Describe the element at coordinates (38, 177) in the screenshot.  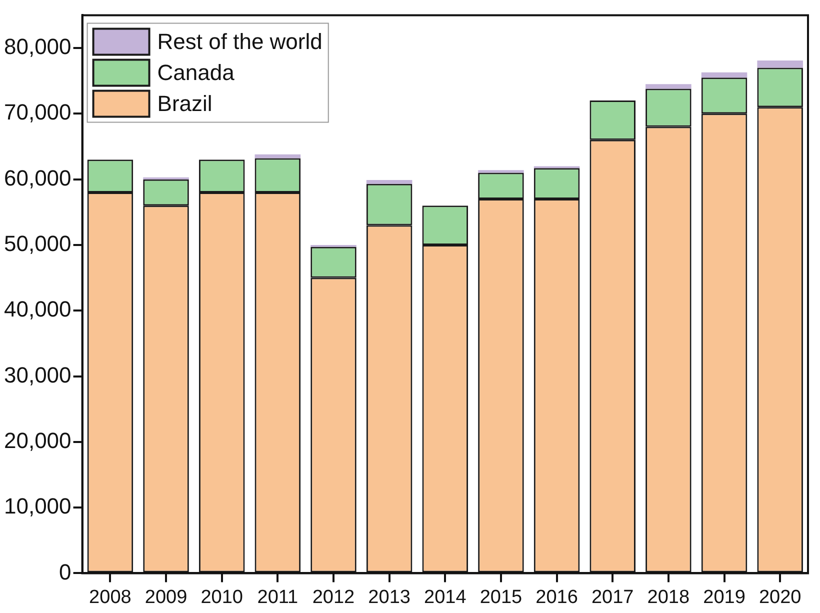
I see `y-tick-label: 60,000` at that location.